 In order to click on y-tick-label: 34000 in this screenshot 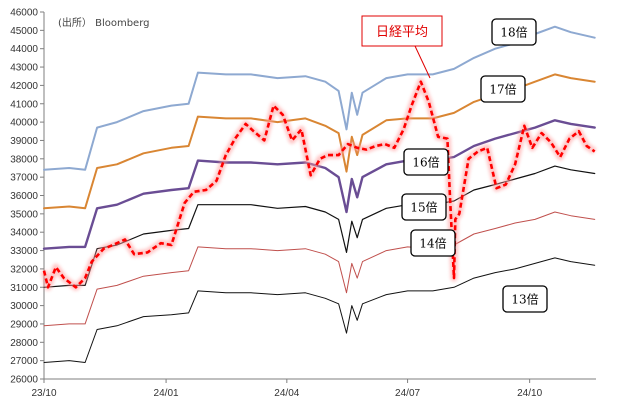, I will do `click(24, 233)`.